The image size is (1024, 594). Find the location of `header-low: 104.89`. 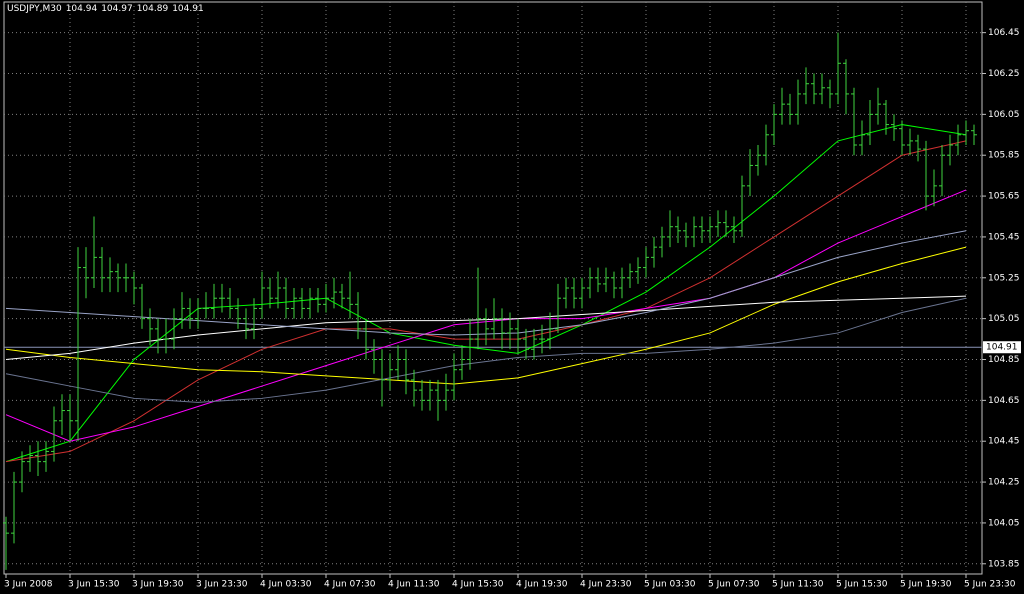

header-low: 104.89 is located at coordinates (152, 9).